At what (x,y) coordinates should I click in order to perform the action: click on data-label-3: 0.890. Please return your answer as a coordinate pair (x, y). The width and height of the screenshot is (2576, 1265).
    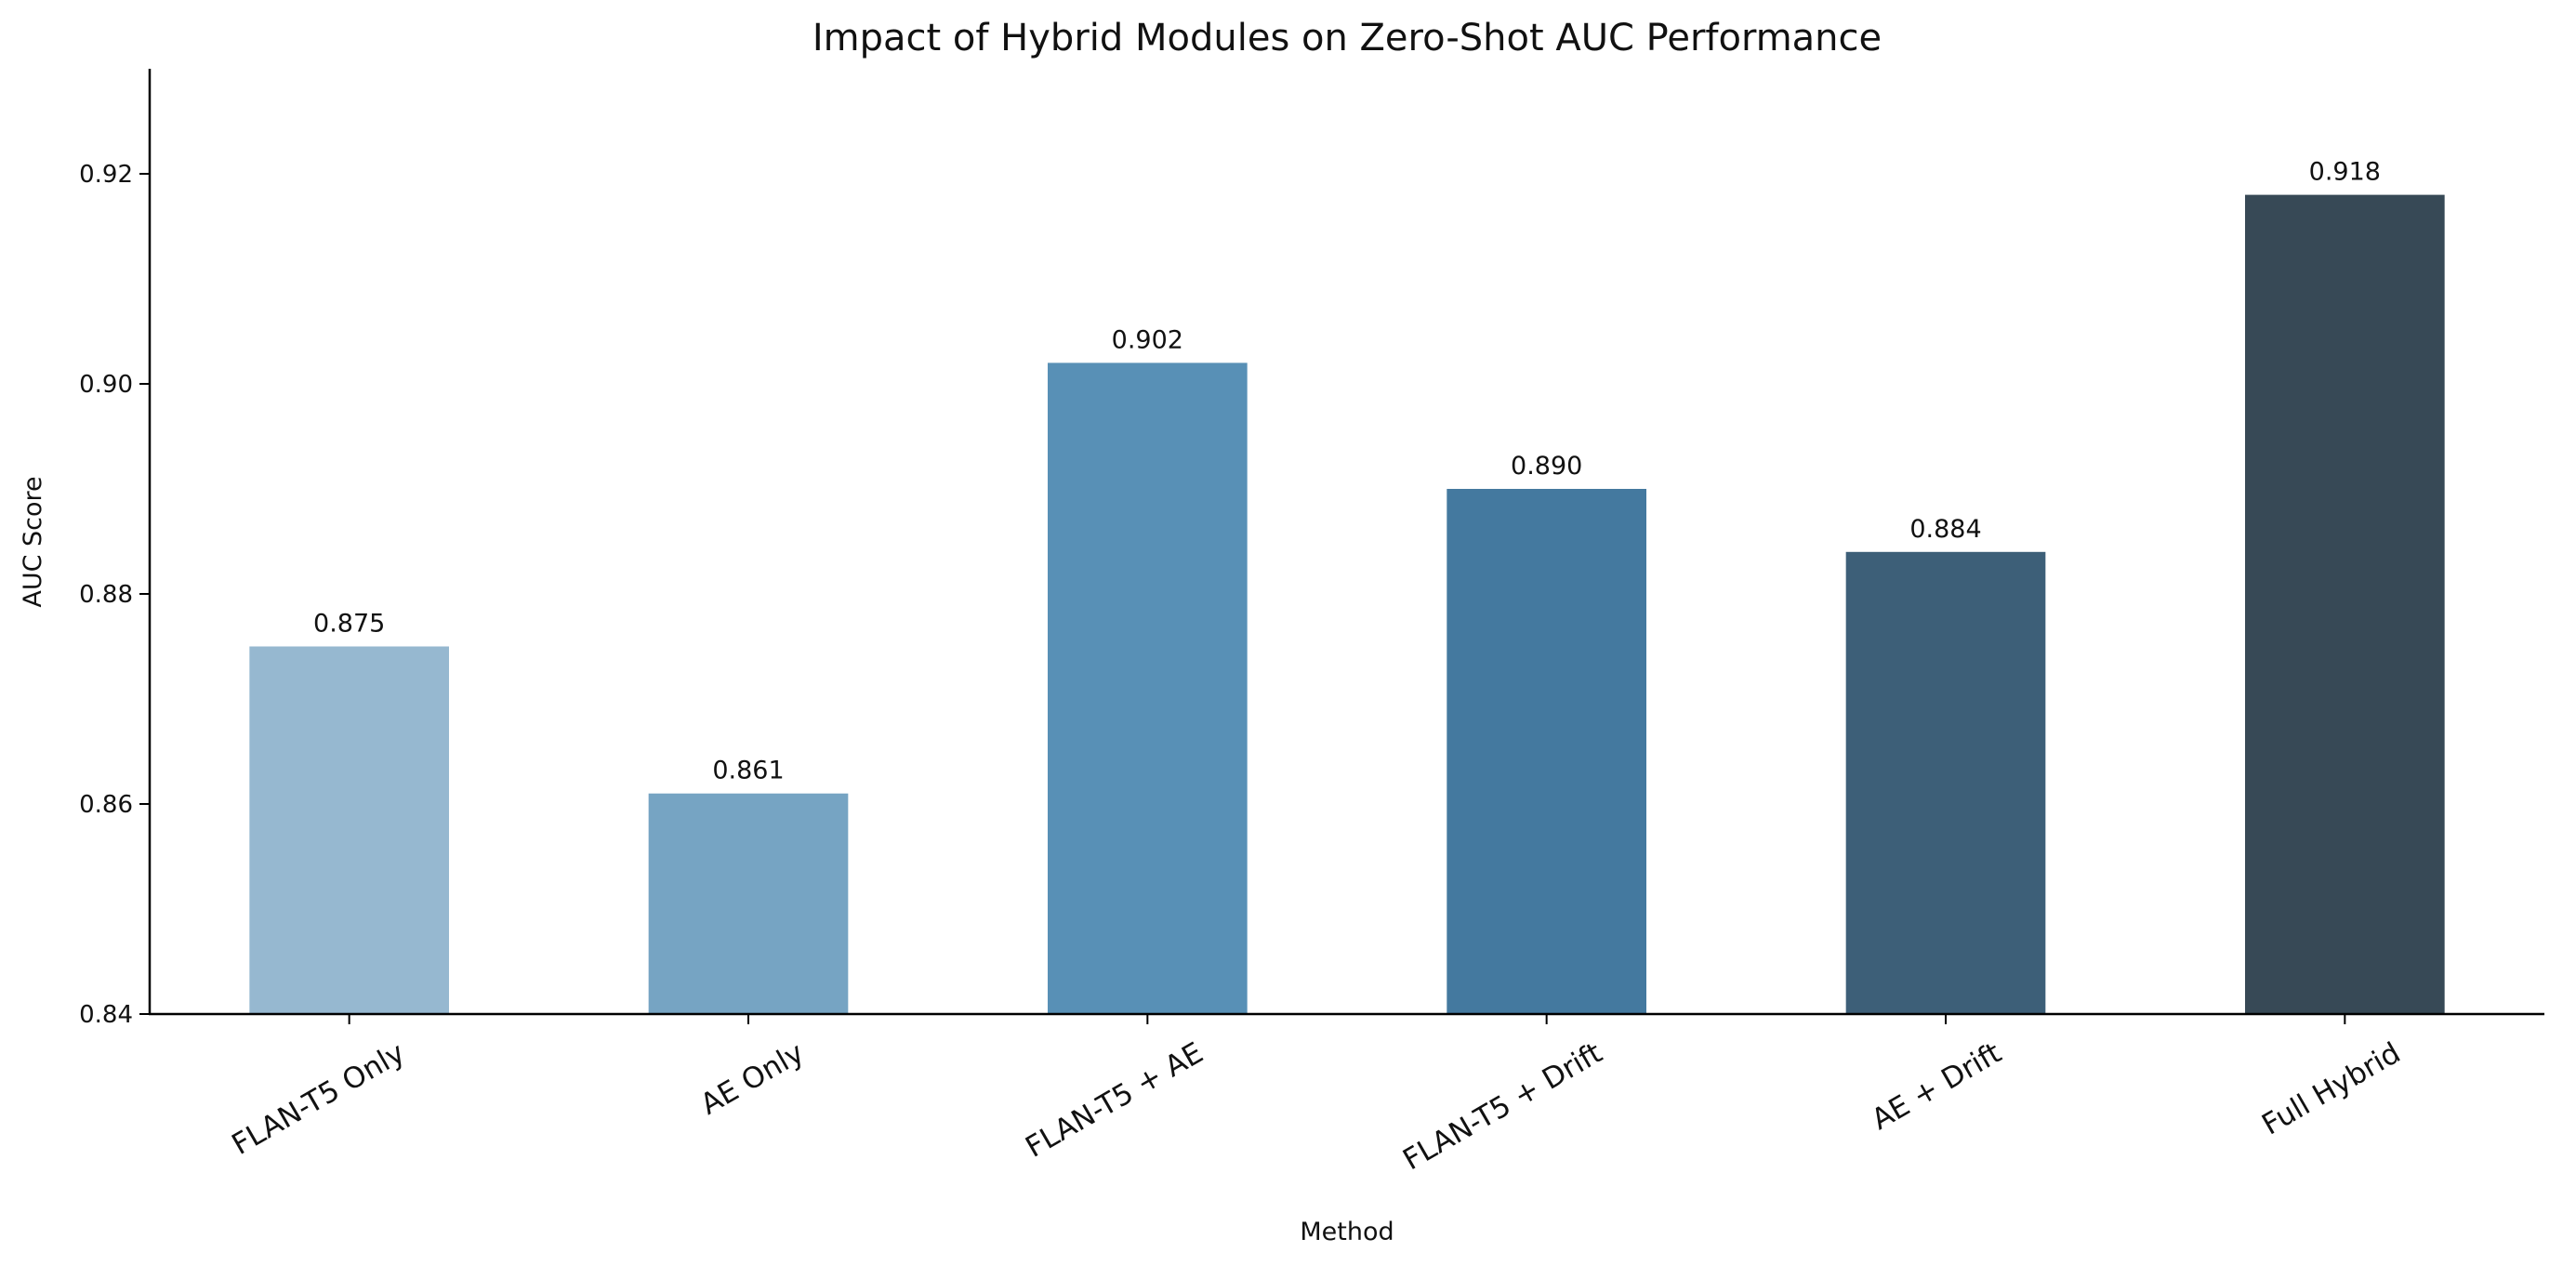
    Looking at the image, I should click on (1546, 466).